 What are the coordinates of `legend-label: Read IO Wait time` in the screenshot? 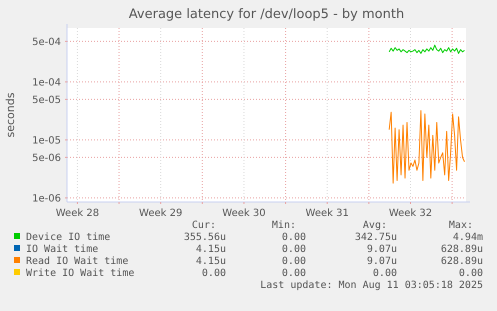 It's located at (77, 261).